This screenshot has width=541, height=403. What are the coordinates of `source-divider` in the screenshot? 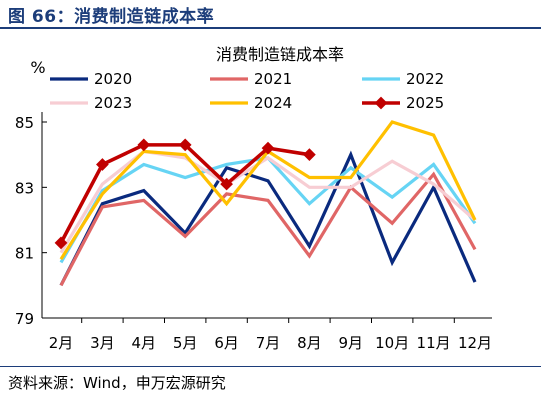 It's located at (270, 366).